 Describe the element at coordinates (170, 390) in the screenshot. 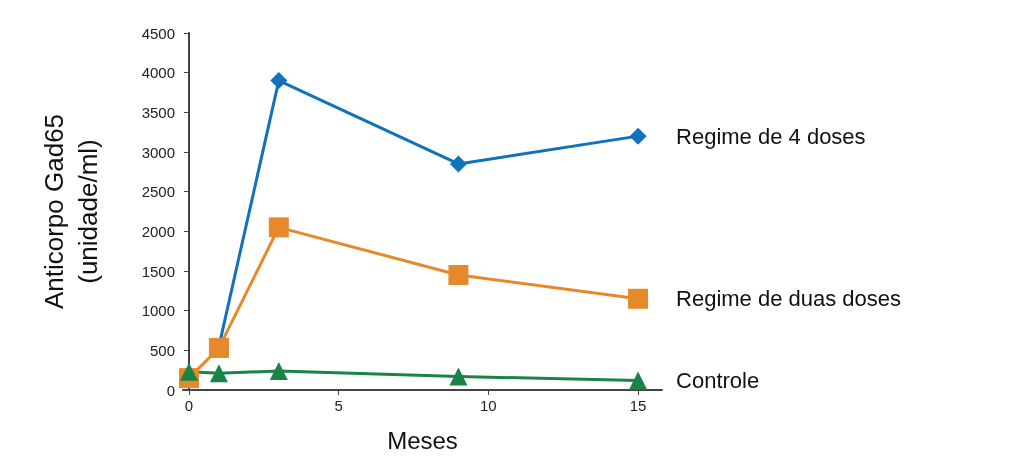

I see `y-tick-label: 0` at that location.